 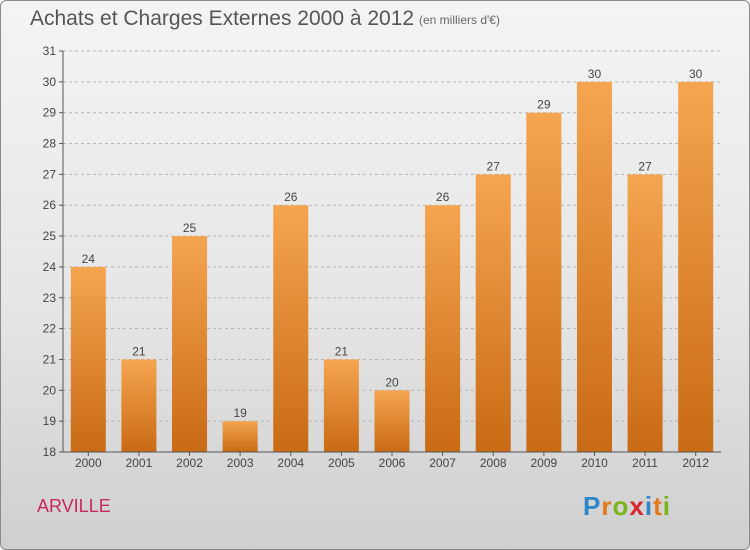 I want to click on x-tick-label: 2006, so click(x=392, y=463).